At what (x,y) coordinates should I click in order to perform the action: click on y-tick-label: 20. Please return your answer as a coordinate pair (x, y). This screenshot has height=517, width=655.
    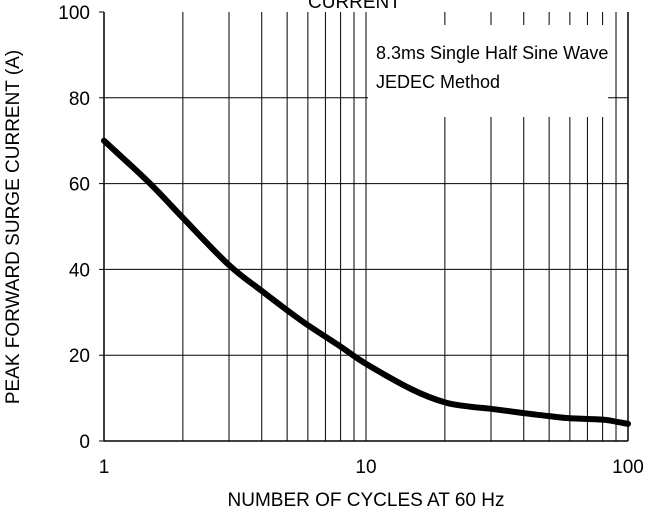
    Looking at the image, I should click on (79, 356).